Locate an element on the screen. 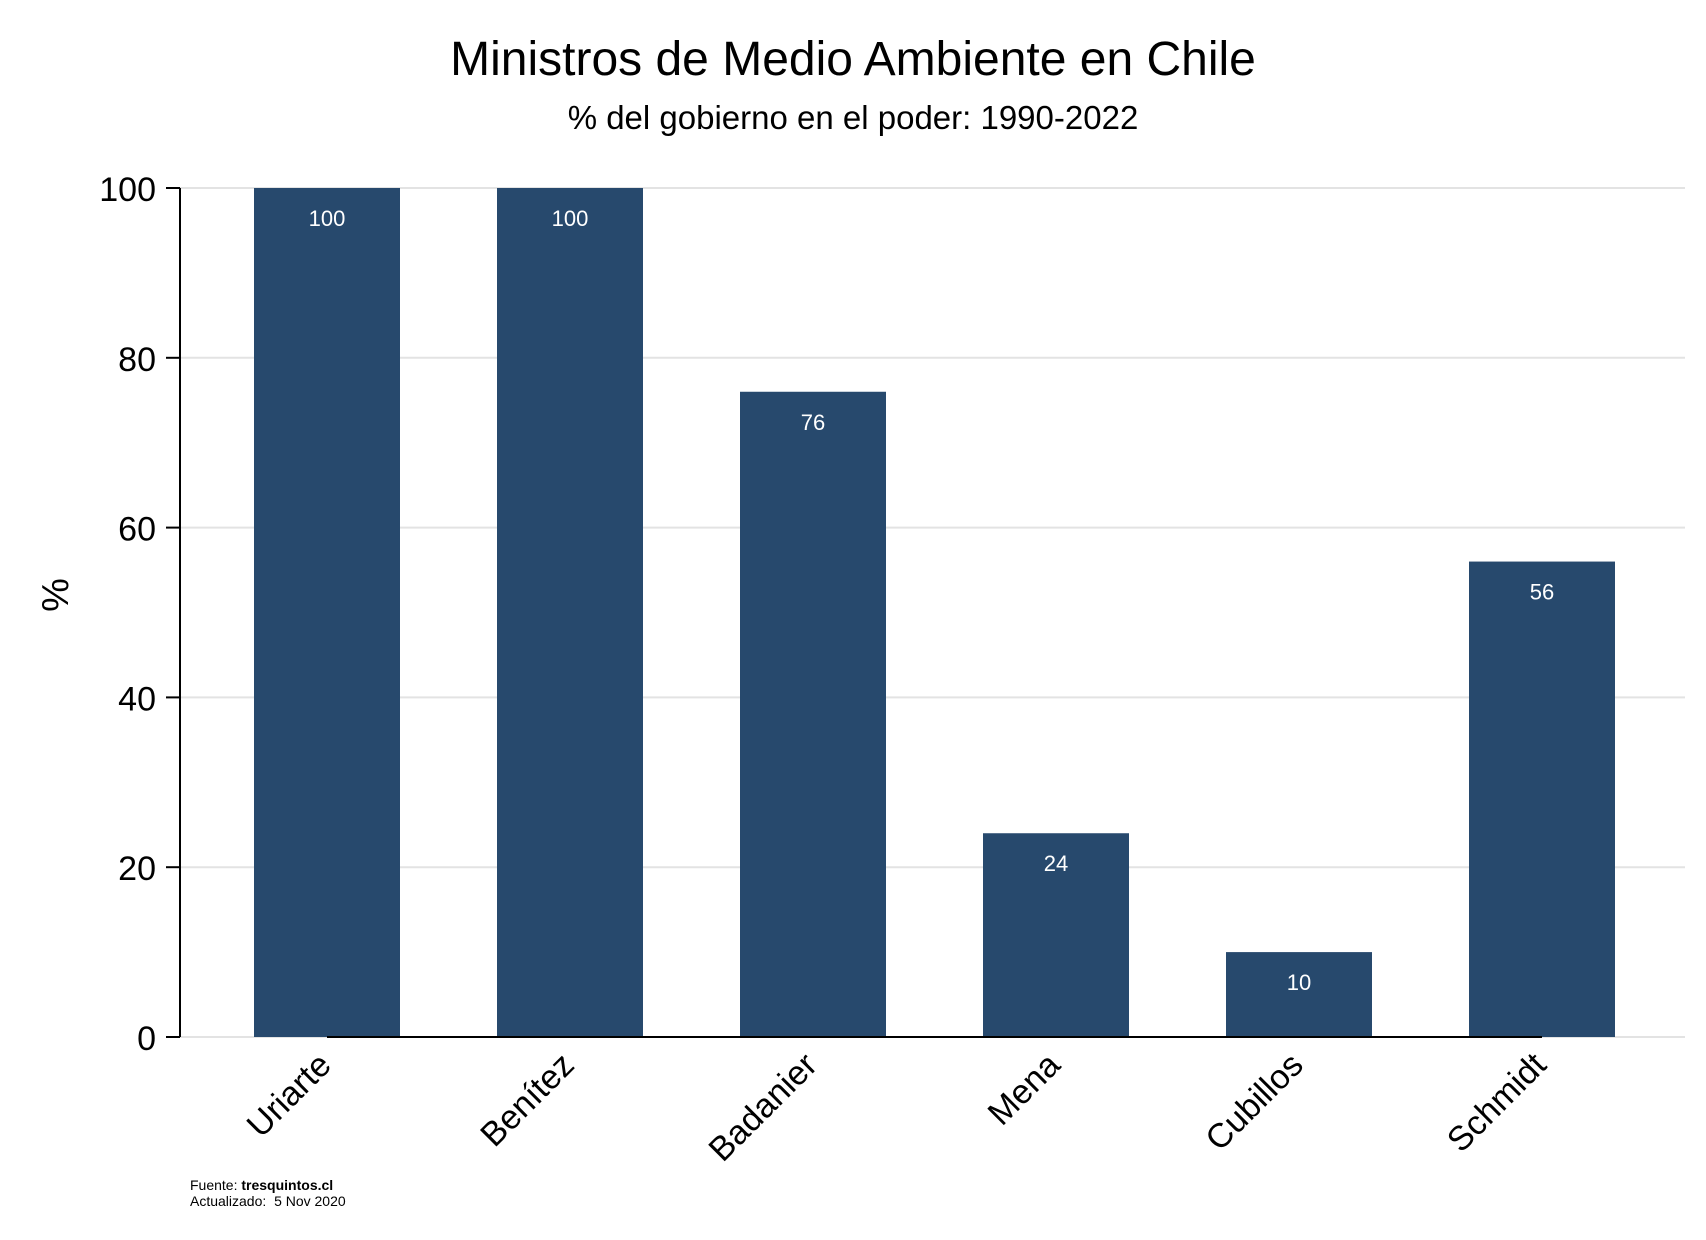 Image resolution: width=1706 pixels, height=1240 pixels. x-tick-label: Mena is located at coordinates (1024, 1089).